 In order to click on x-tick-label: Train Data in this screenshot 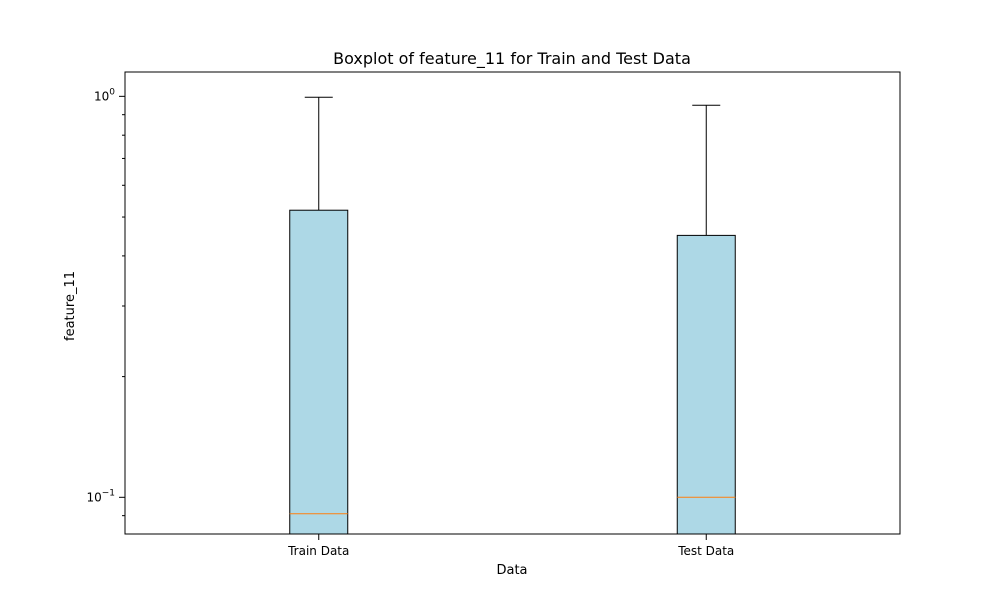, I will do `click(318, 551)`.